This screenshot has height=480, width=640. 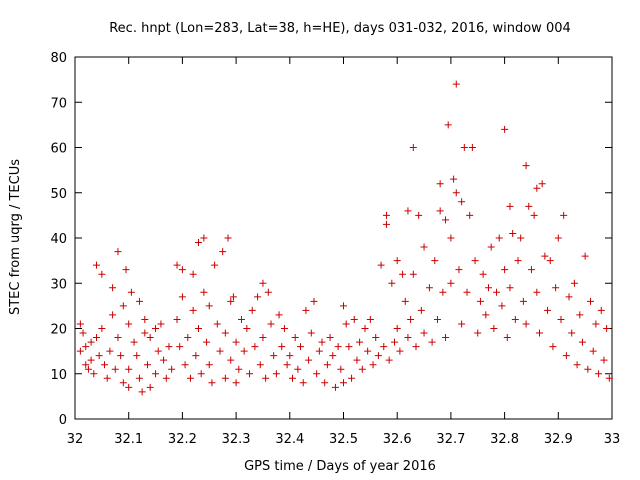 I want to click on x-tick-label: 32.7, so click(x=450, y=439).